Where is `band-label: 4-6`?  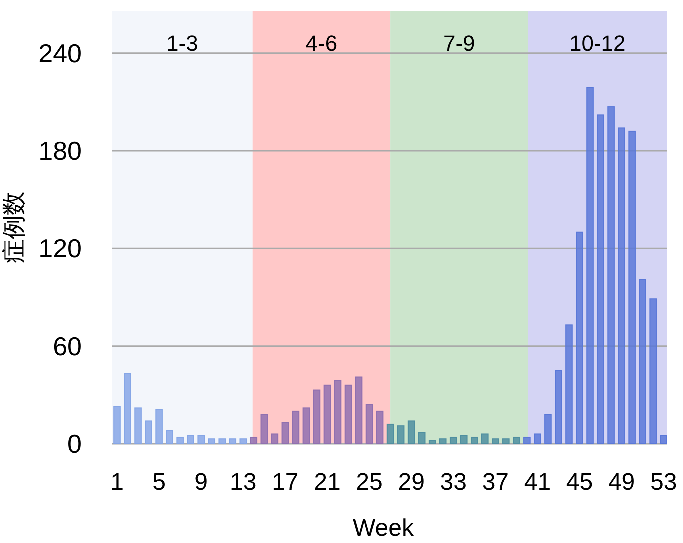
band-label: 4-6 is located at coordinates (322, 43).